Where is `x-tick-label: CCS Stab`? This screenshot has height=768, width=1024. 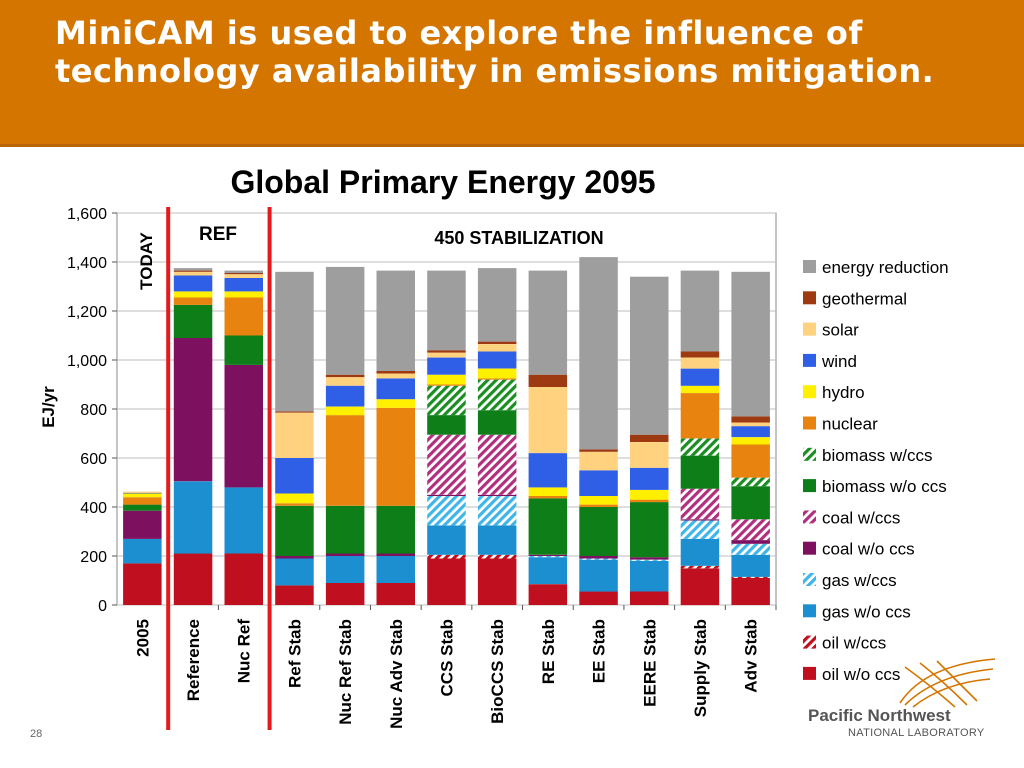
x-tick-label: CCS Stab is located at coordinates (447, 657).